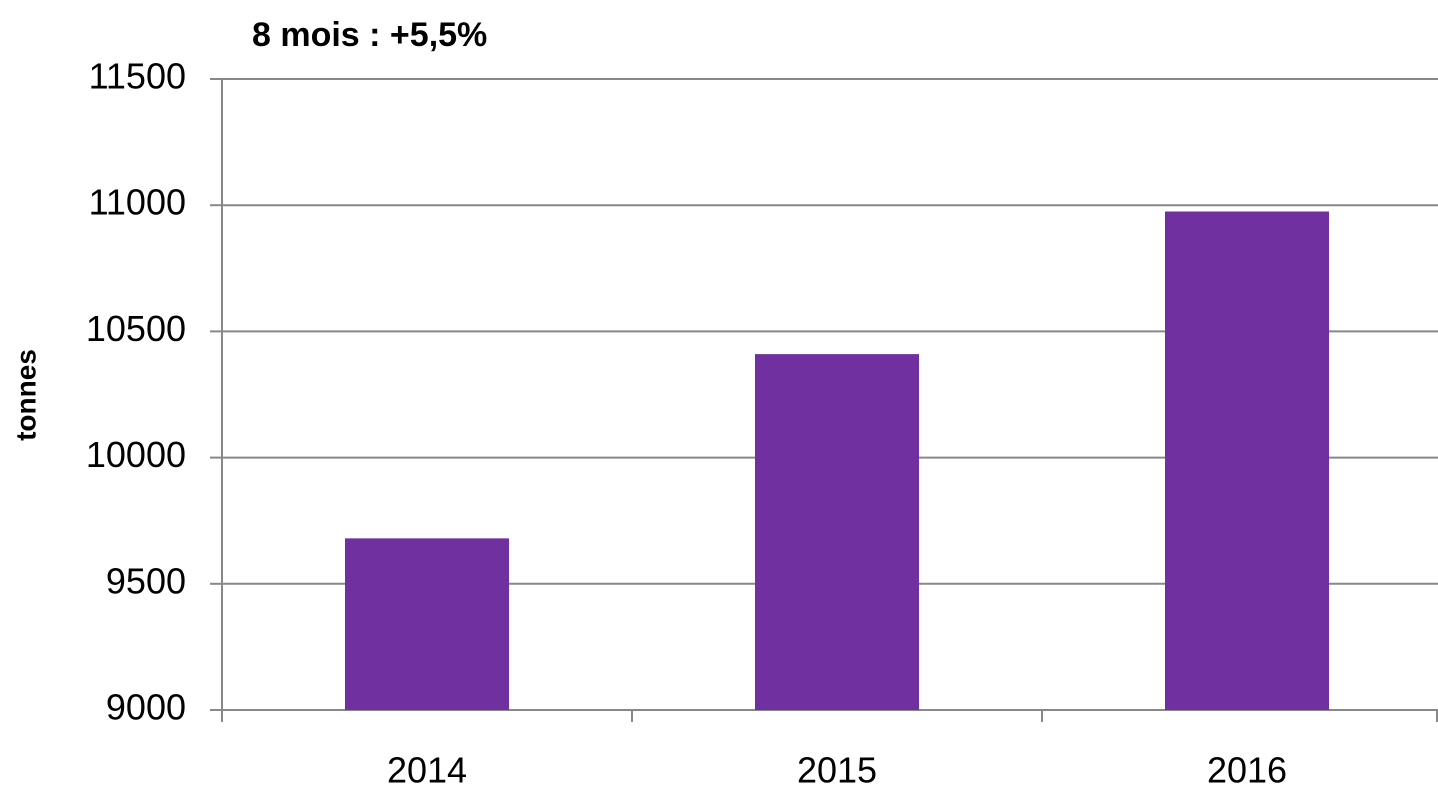 This screenshot has height=791, width=1438. What do you see at coordinates (146, 707) in the screenshot?
I see `y-tick-label: 9000` at bounding box center [146, 707].